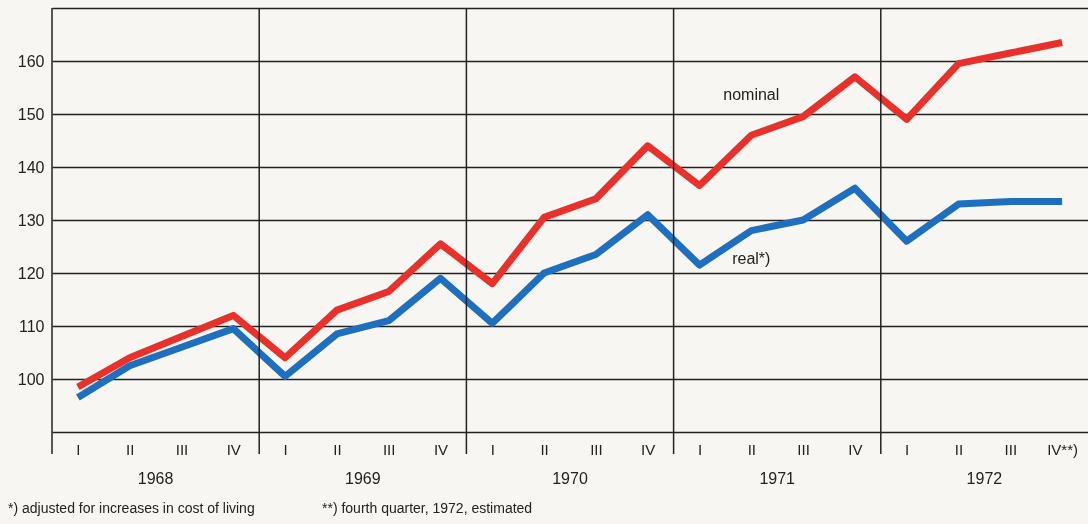  I want to click on text: 1972, so click(984, 478).